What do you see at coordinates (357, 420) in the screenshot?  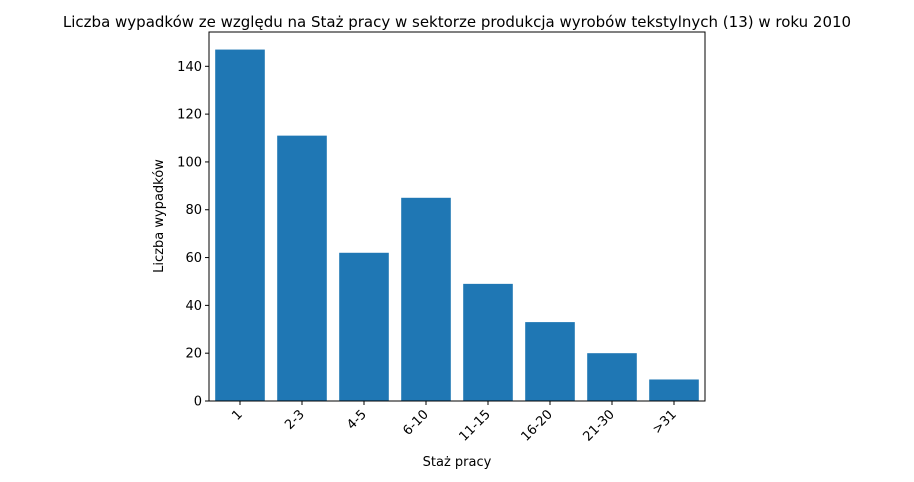 I see `x-tick-label: 4-5` at bounding box center [357, 420].